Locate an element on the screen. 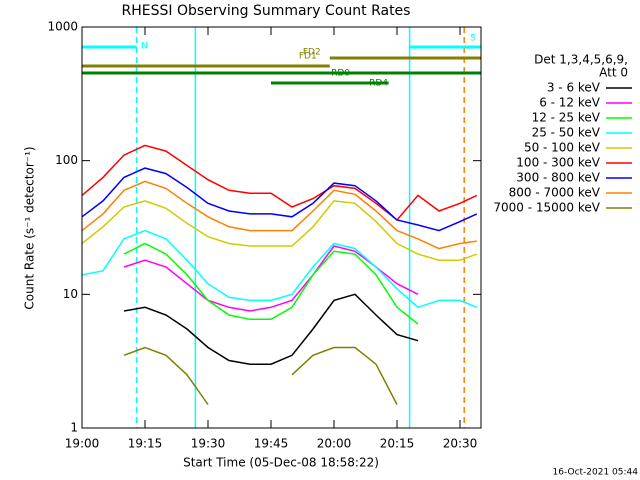 This screenshot has height=480, width=640. flag-label: FD1 is located at coordinates (308, 57).